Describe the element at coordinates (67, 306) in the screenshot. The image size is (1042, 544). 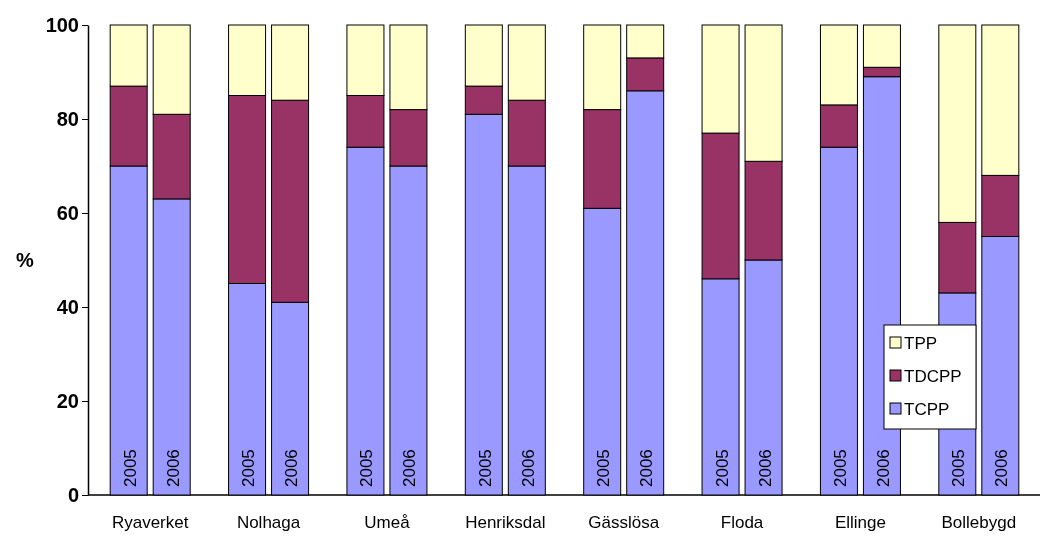
I see `y-tick-label: 40` at that location.